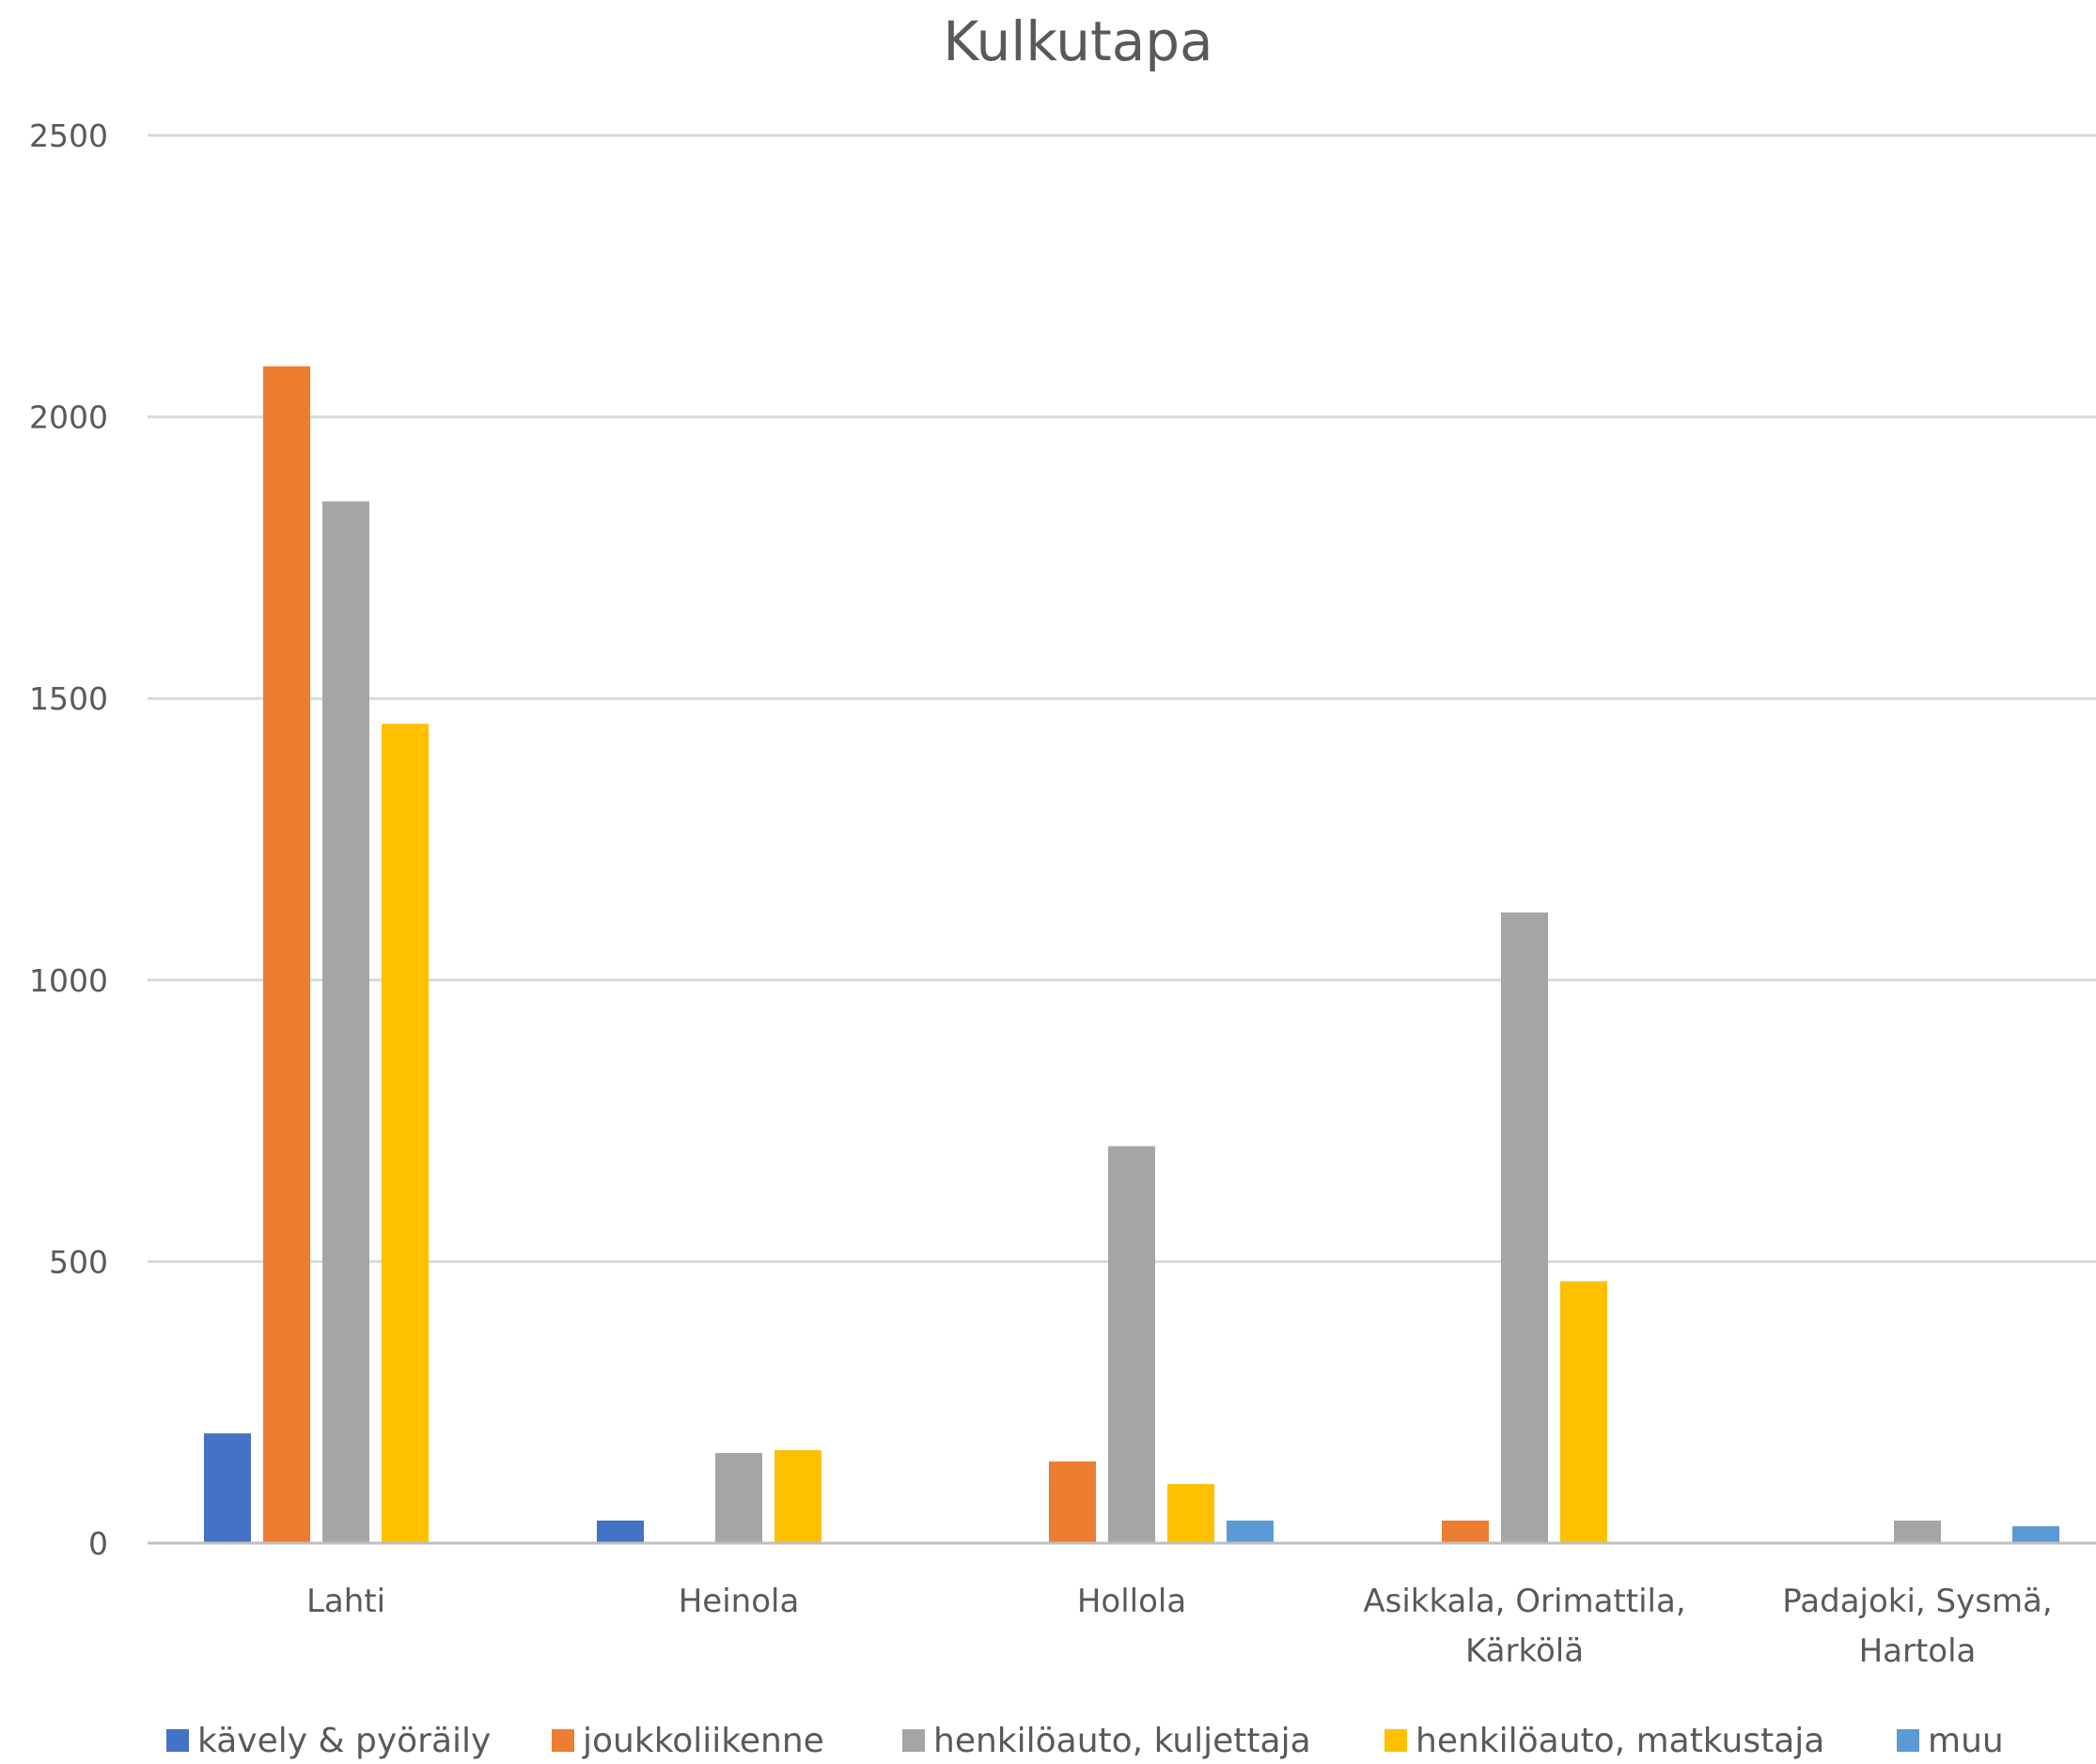  What do you see at coordinates (1077, 41) in the screenshot?
I see `chart-title: Kulkutapa` at bounding box center [1077, 41].